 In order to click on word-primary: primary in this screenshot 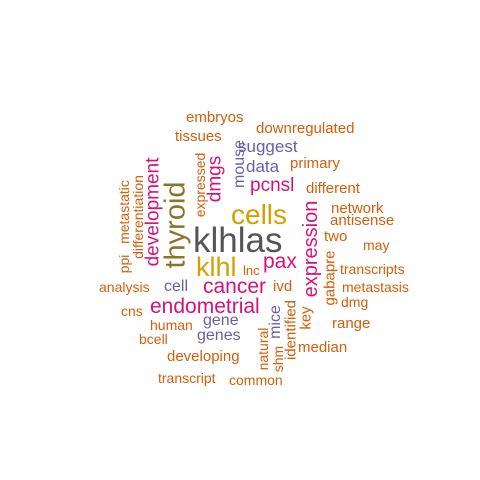, I will do `click(315, 163)`.